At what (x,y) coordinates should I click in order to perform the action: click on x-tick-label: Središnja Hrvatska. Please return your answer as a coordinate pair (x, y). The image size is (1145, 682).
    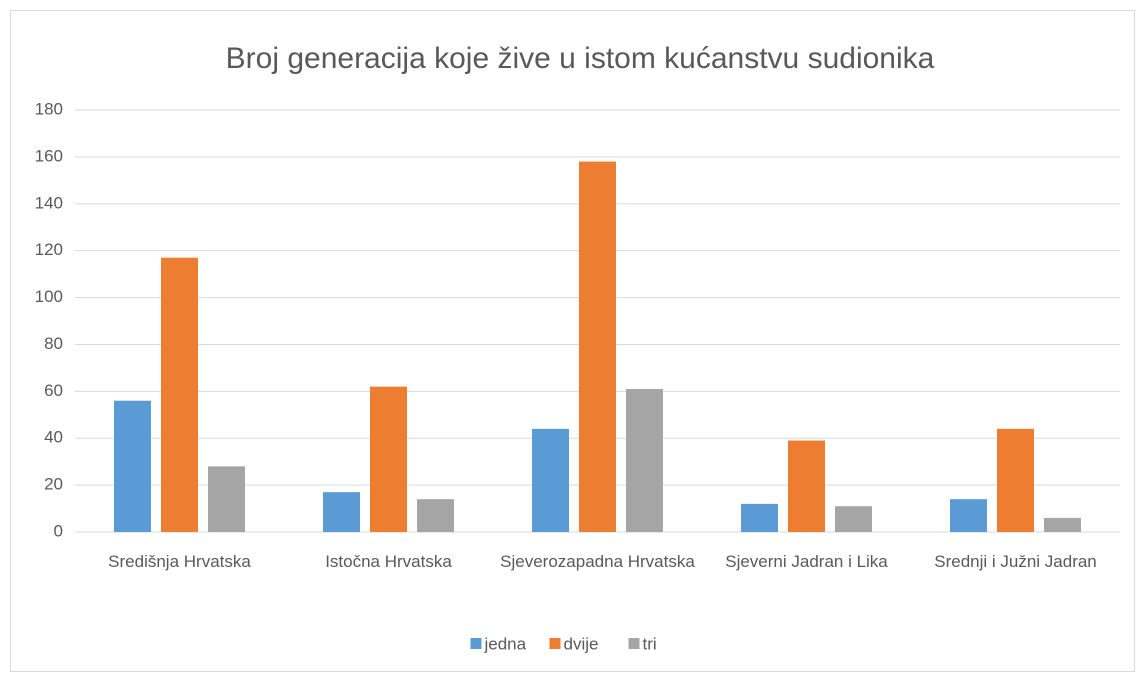
    Looking at the image, I should click on (179, 561).